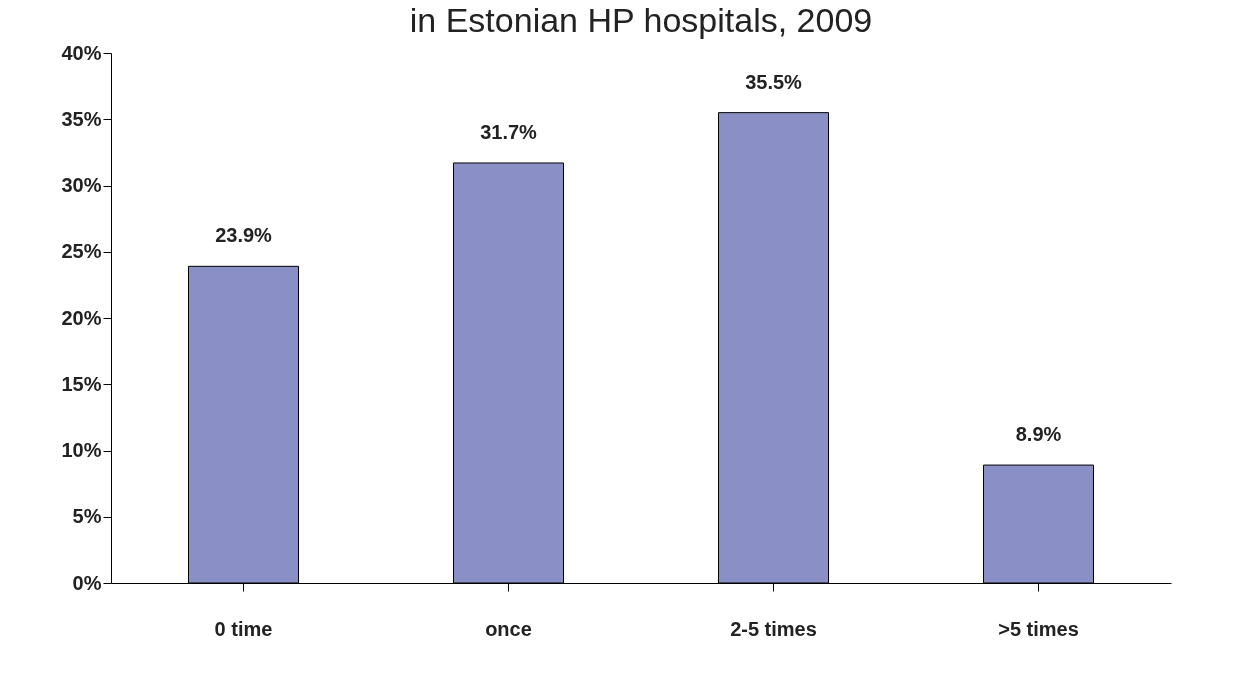 This screenshot has width=1260, height=691. I want to click on chart-title: in Estonian HP hospitals, 2009, so click(641, 20).